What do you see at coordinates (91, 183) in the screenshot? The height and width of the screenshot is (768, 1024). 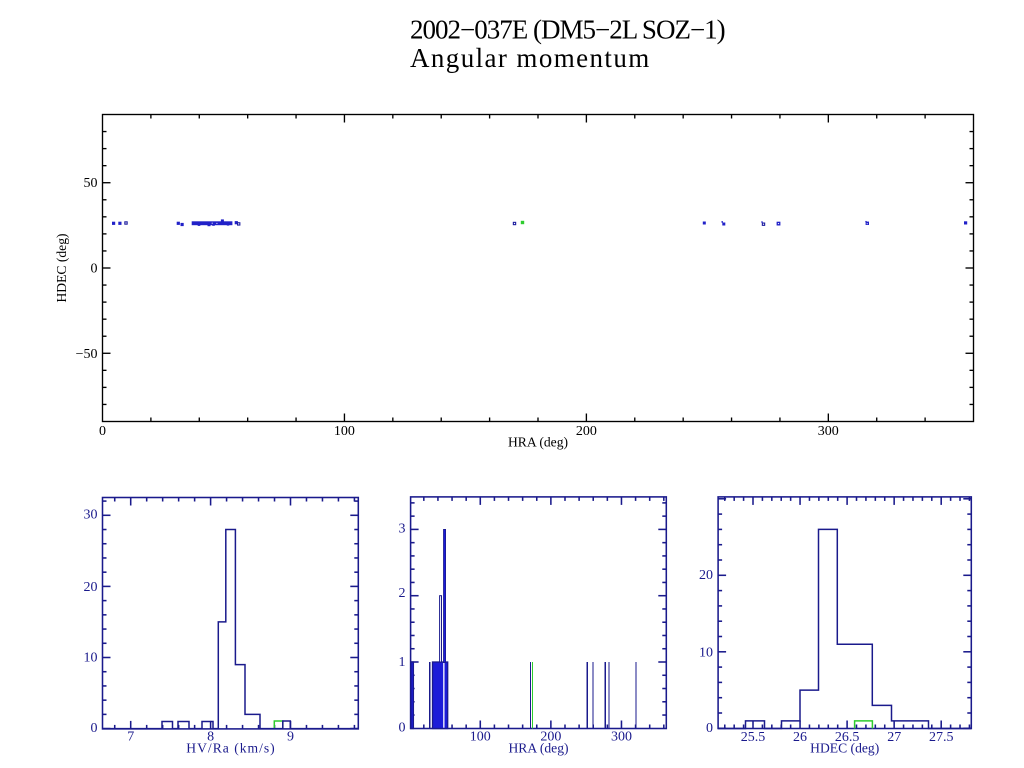 I see `svg-text: 50` at bounding box center [91, 183].